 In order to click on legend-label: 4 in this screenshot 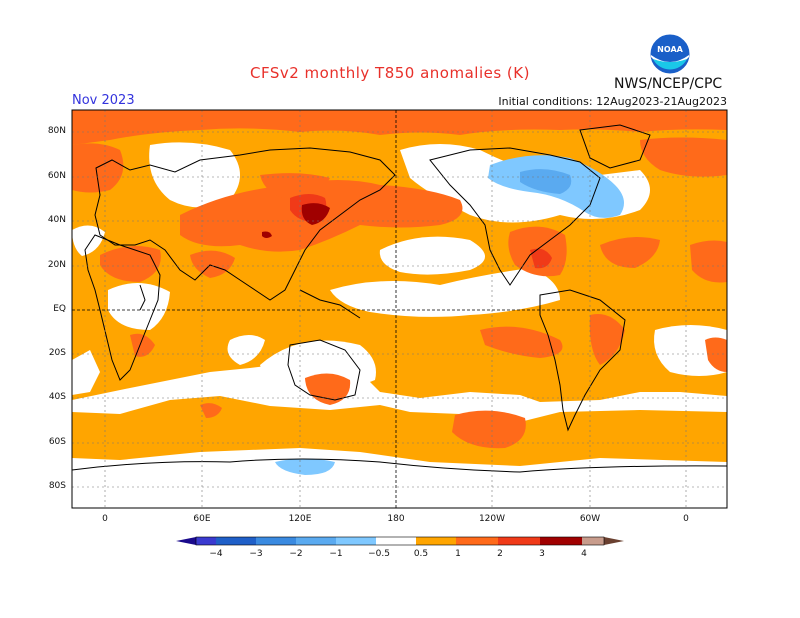, I will do `click(584, 554)`.